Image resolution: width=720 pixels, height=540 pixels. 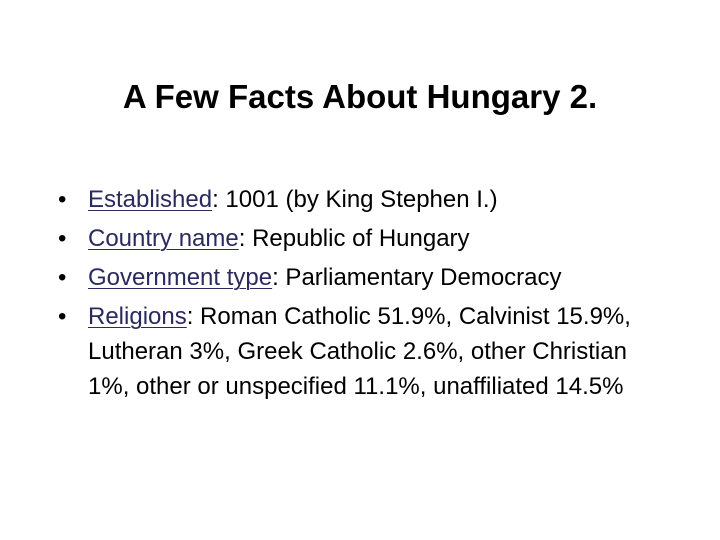 I want to click on bullet-text: : Republic of Hungary, so click(x=354, y=238).